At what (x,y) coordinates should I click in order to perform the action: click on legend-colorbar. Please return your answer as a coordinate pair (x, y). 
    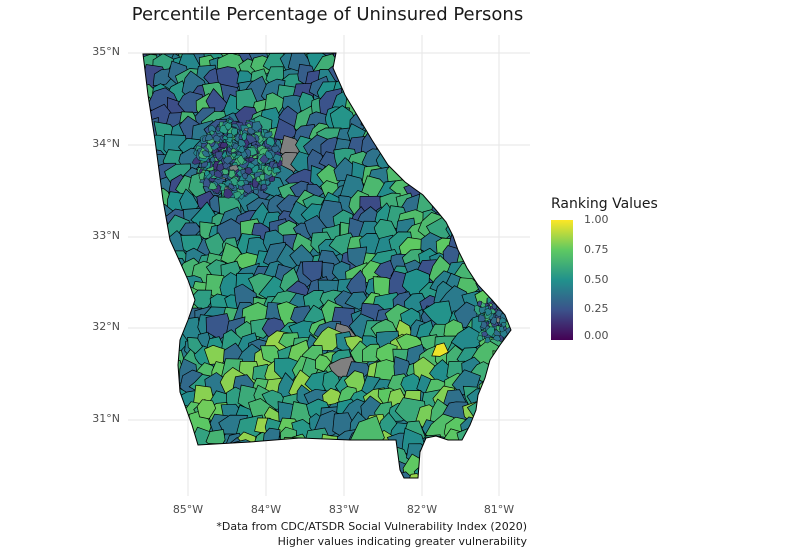
    Looking at the image, I should click on (562, 280).